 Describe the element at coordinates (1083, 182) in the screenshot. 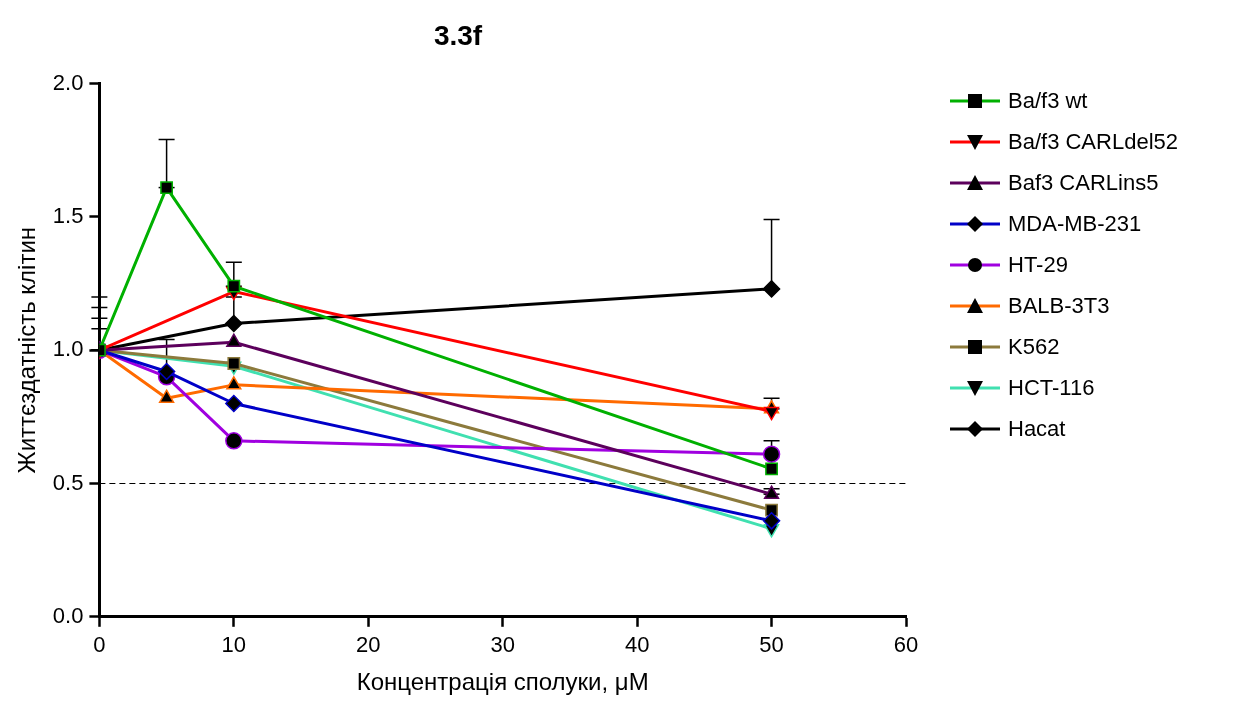

I see `legend-label: Baf3 CARLins5` at that location.